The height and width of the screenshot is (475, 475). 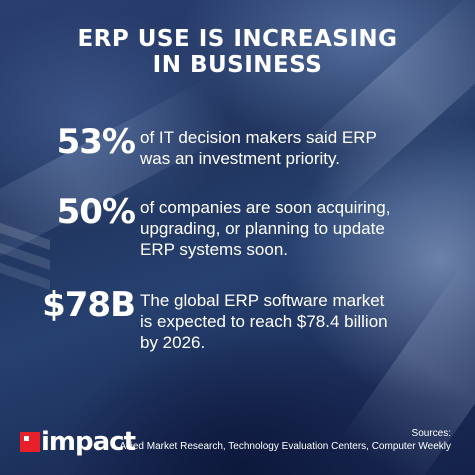 I want to click on page-title: ERP USE IS INCREASING IN BUSINESS, so click(x=237, y=52).